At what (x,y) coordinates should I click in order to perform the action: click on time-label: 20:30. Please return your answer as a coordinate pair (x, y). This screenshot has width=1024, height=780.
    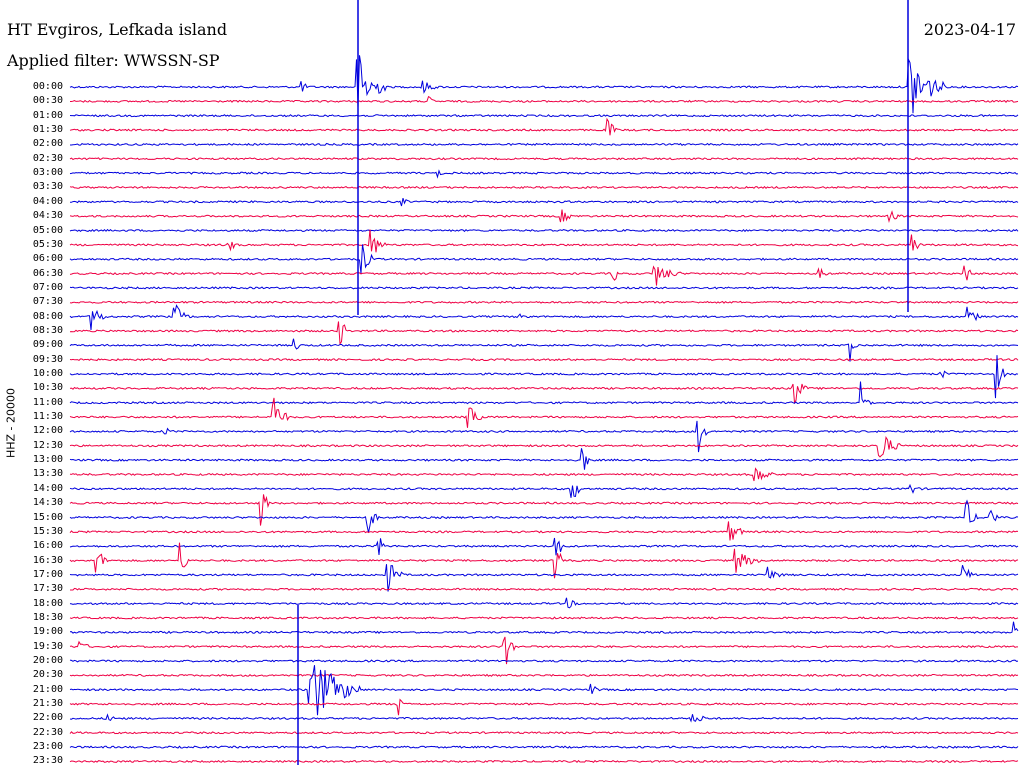
    Looking at the image, I should click on (47, 675).